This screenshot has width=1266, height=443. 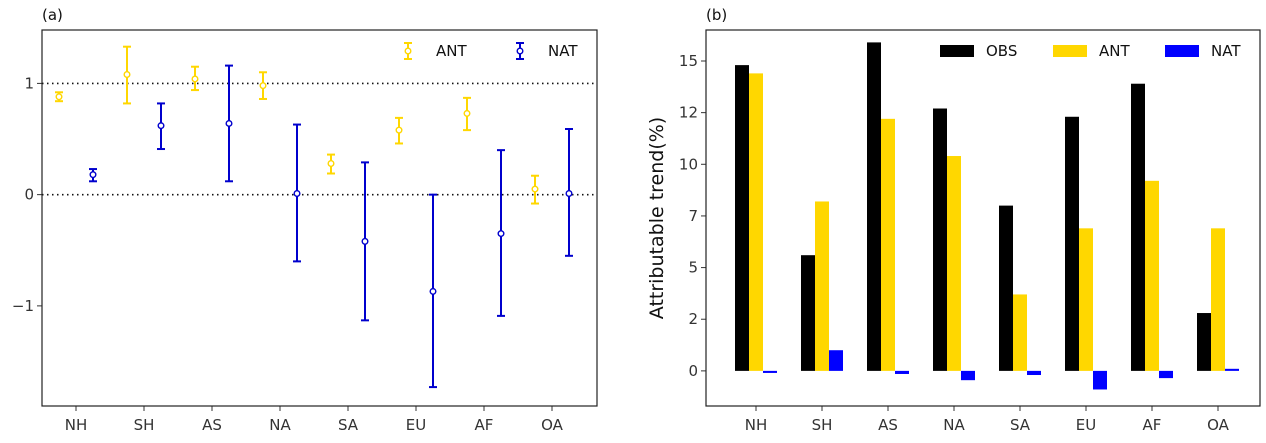 What do you see at coordinates (836, 360) in the screenshot?
I see `bar-nat-sh` at bounding box center [836, 360].